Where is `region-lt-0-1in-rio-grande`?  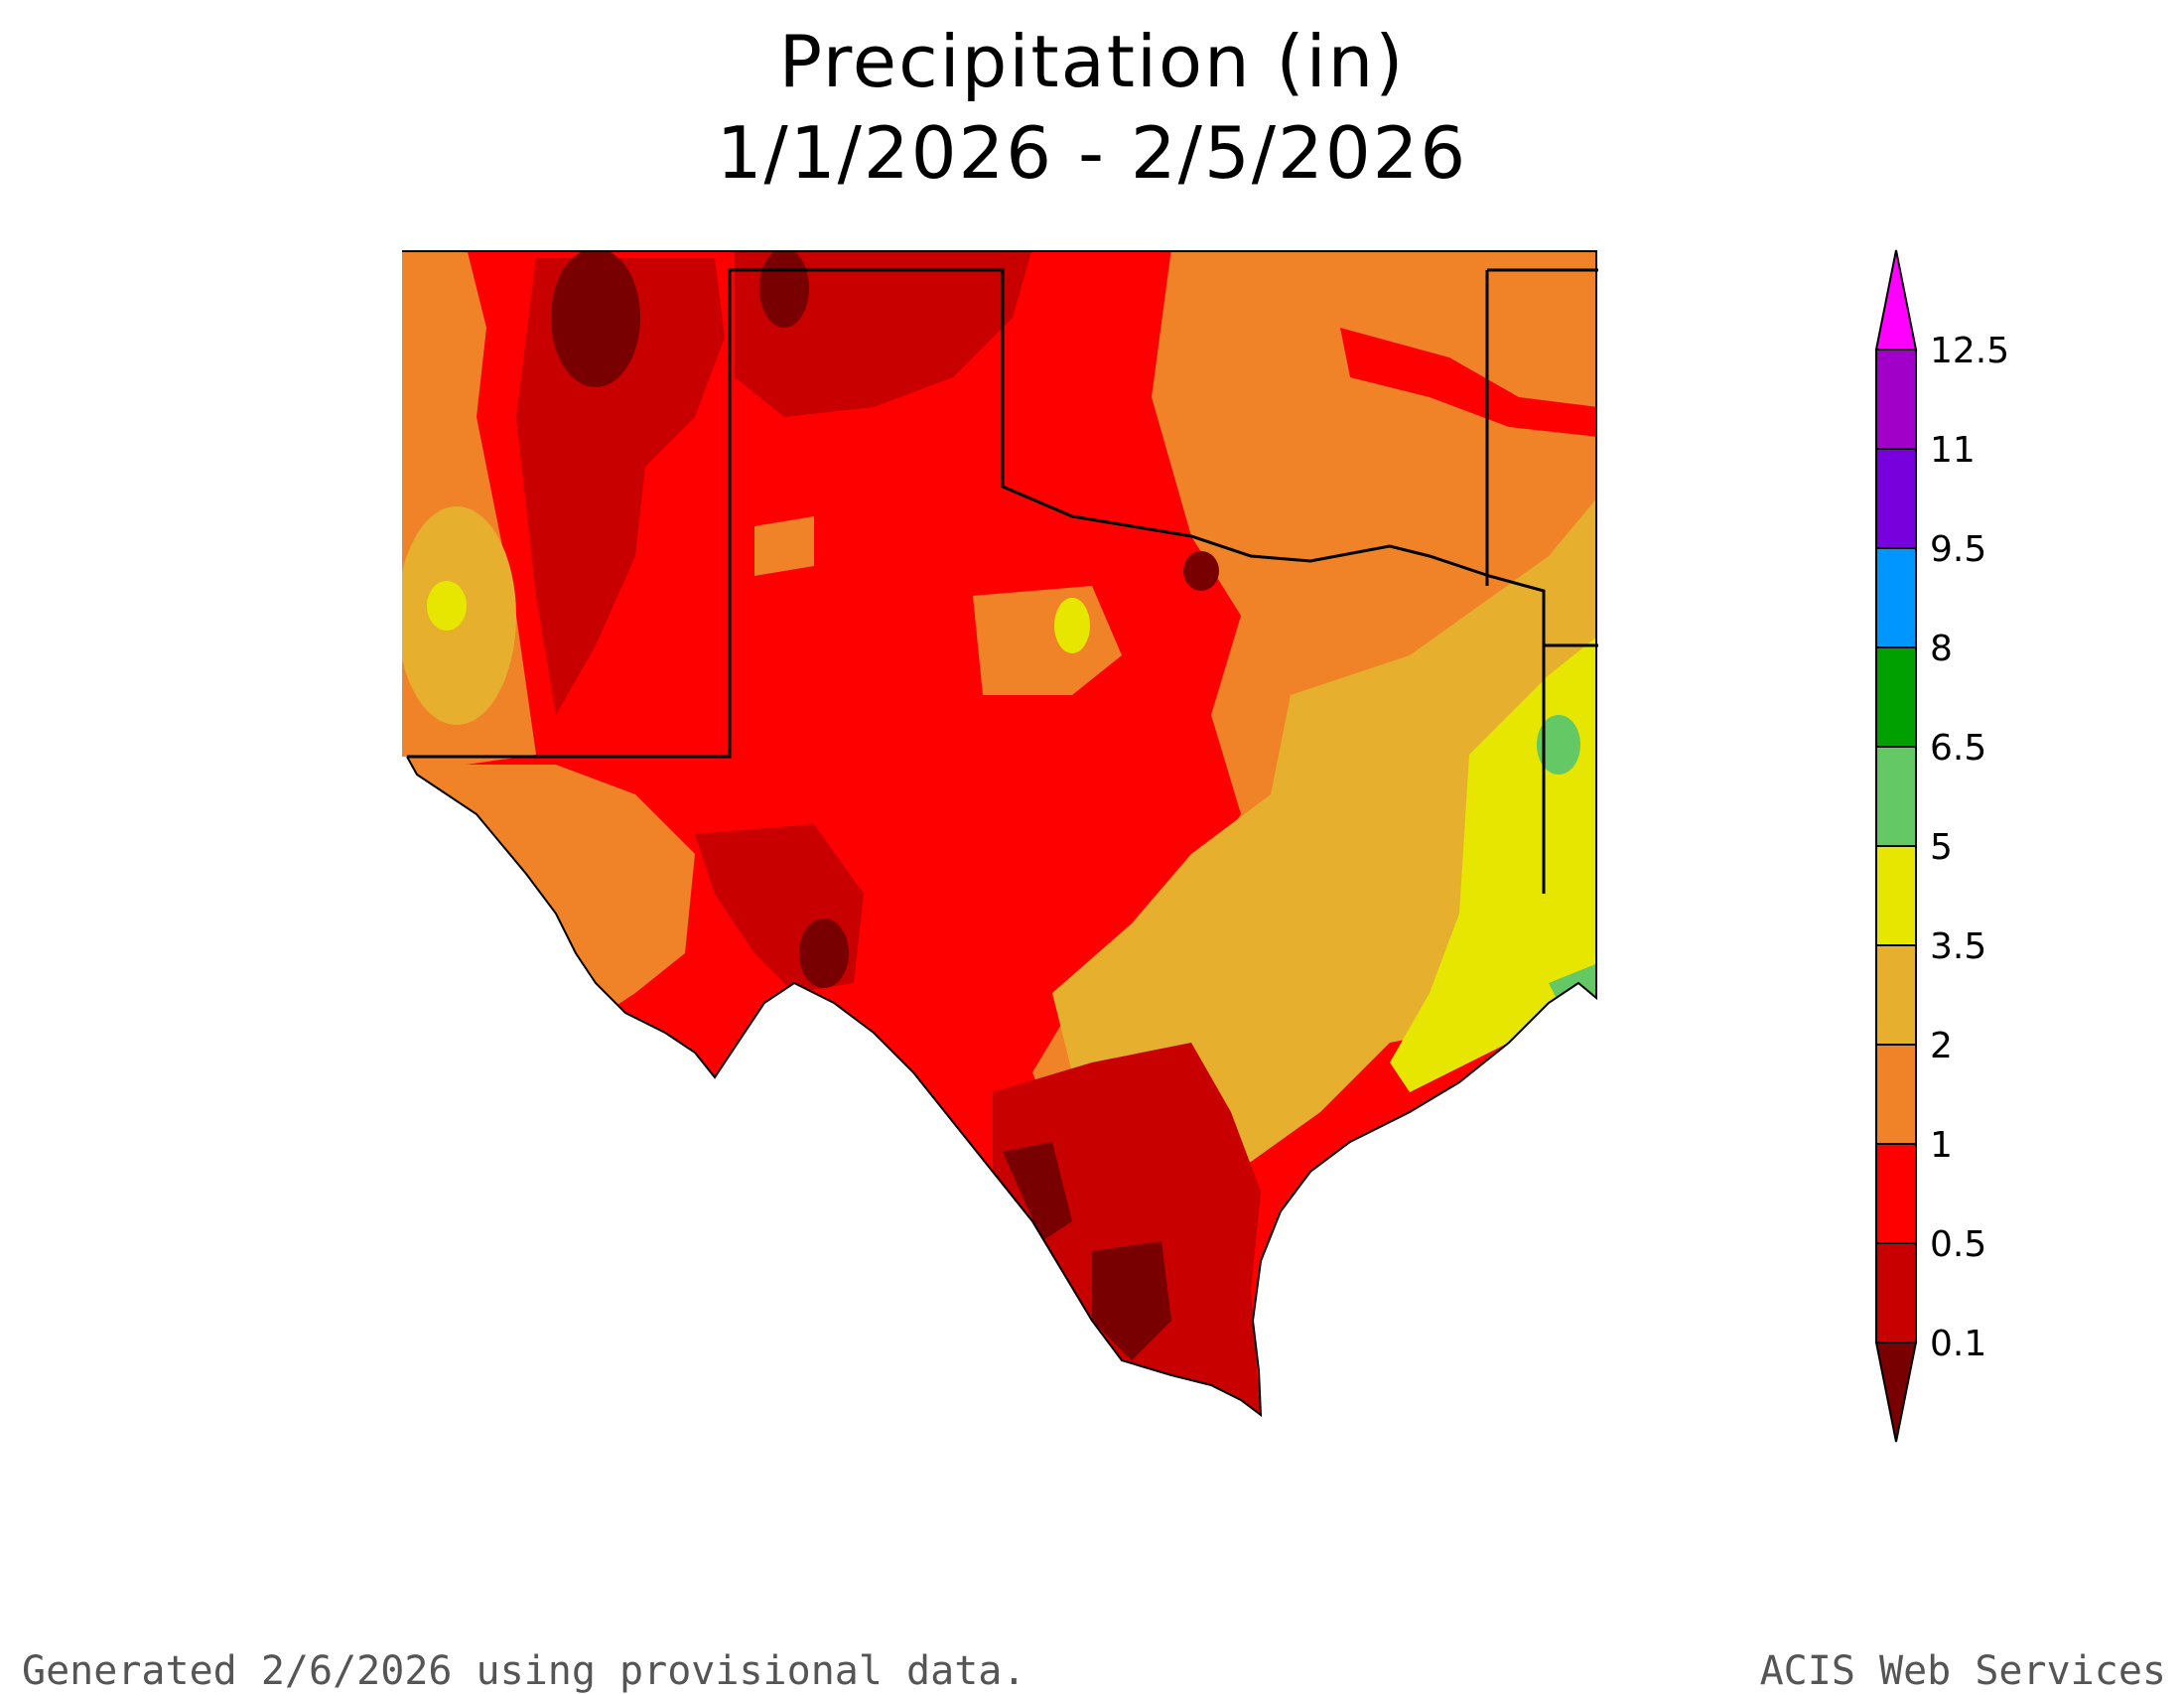 region-lt-0-1in-rio-grande is located at coordinates (1037, 1192).